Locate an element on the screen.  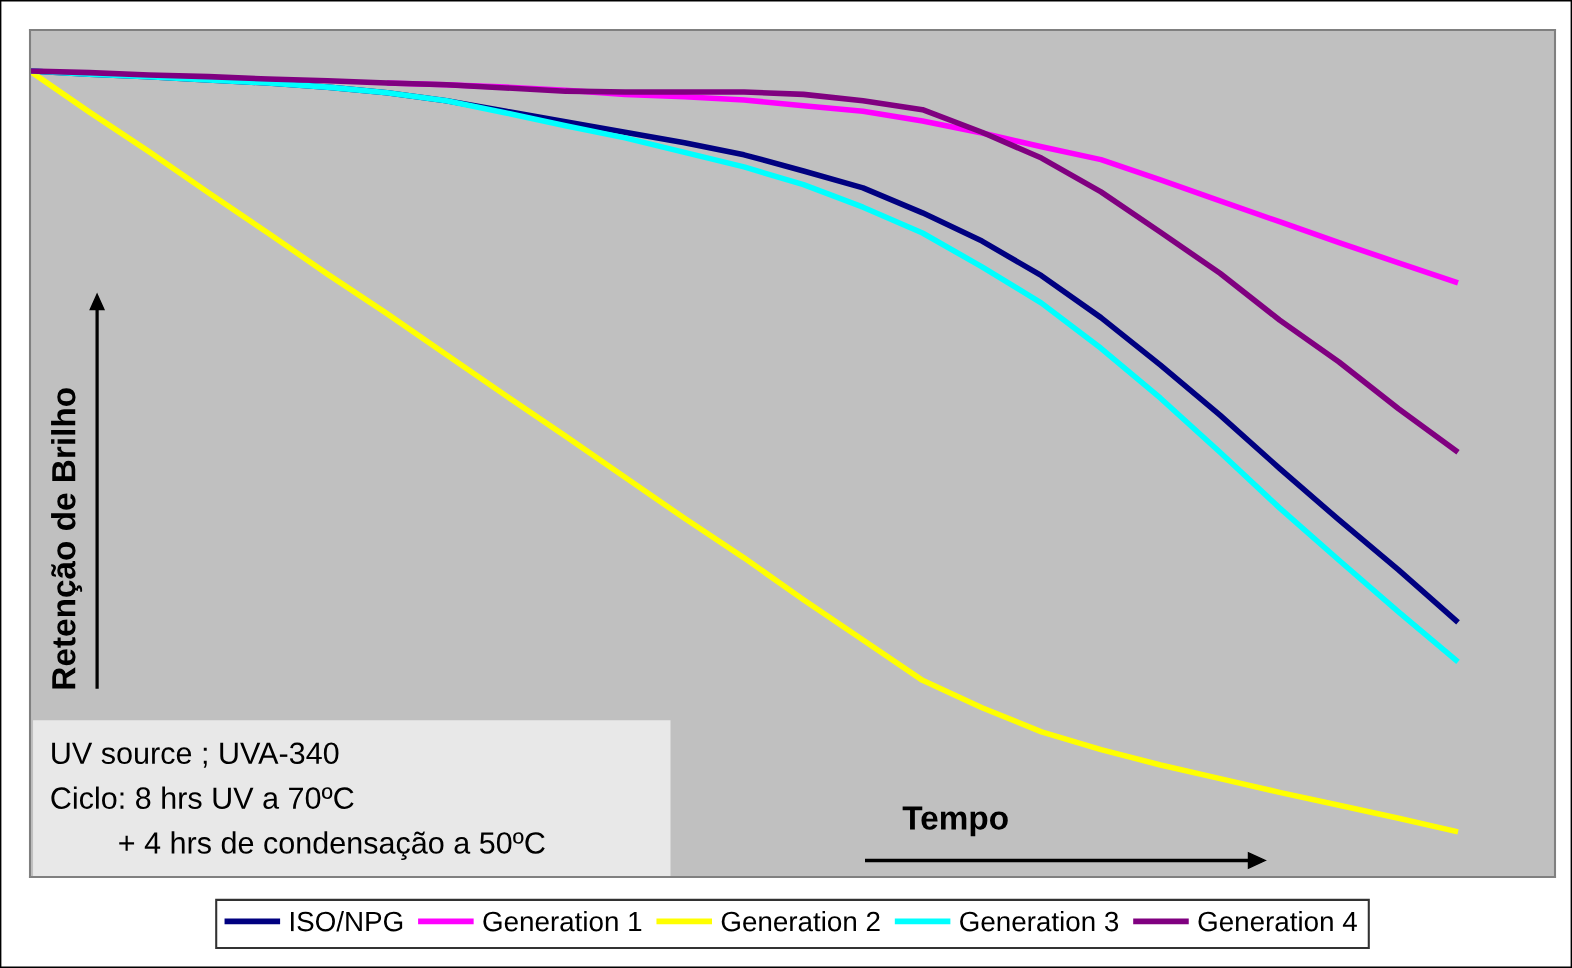
x-axis-title: Tempo is located at coordinates (955, 821).